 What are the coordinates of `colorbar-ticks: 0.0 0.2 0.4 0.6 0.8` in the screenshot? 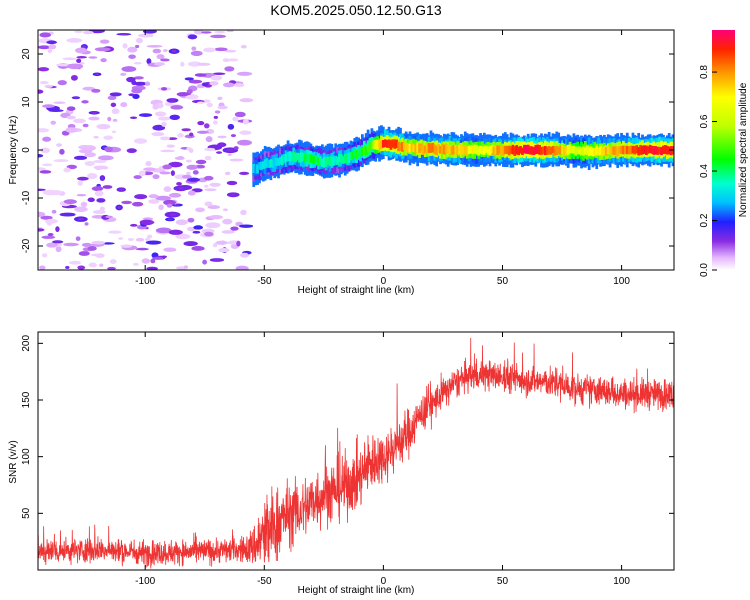 It's located at (708, 171).